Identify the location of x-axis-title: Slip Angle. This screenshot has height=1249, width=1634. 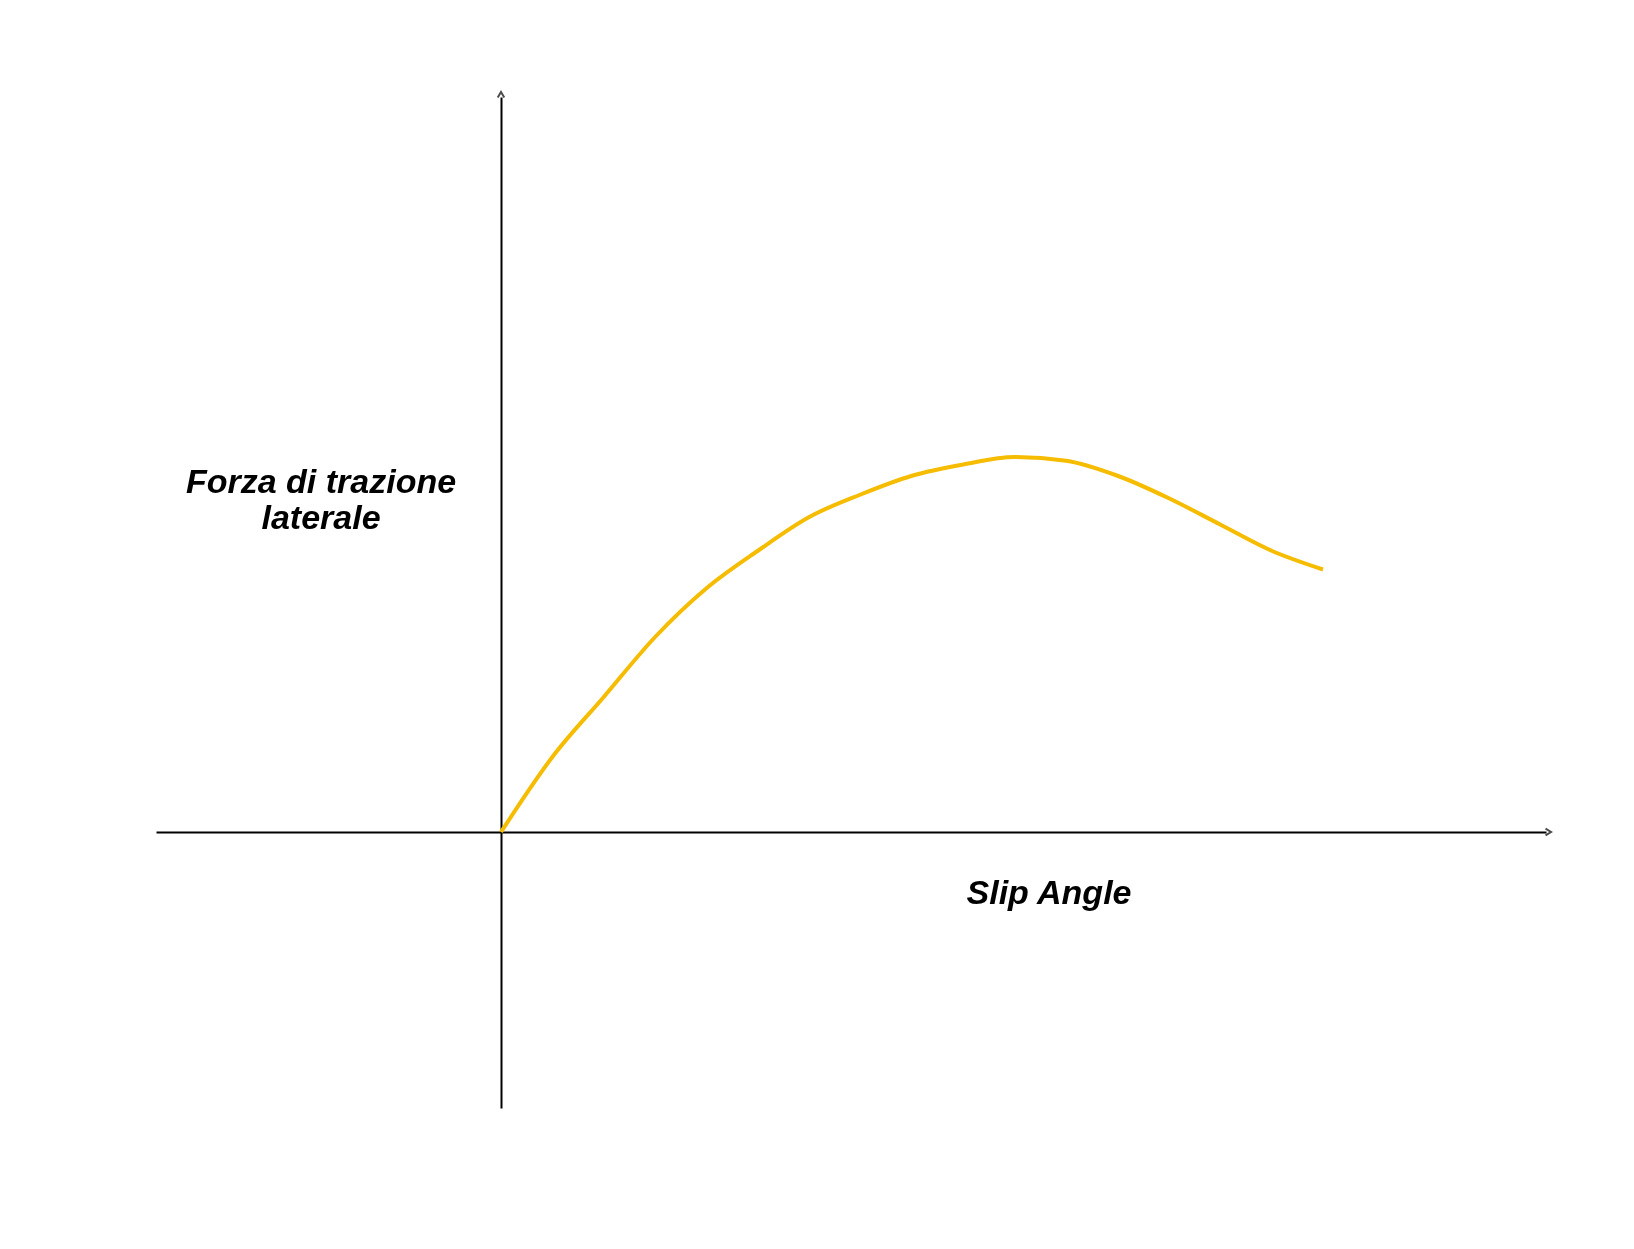
(1049, 892).